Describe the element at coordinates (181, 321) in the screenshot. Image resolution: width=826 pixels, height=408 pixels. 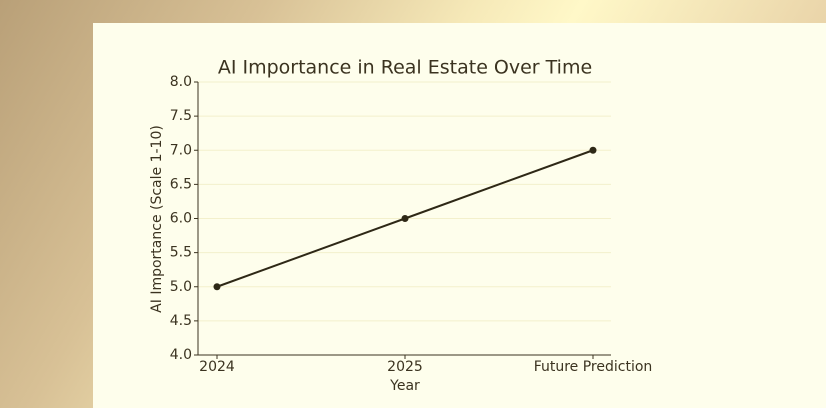
I see `y-tick-label: 4.5` at that location.